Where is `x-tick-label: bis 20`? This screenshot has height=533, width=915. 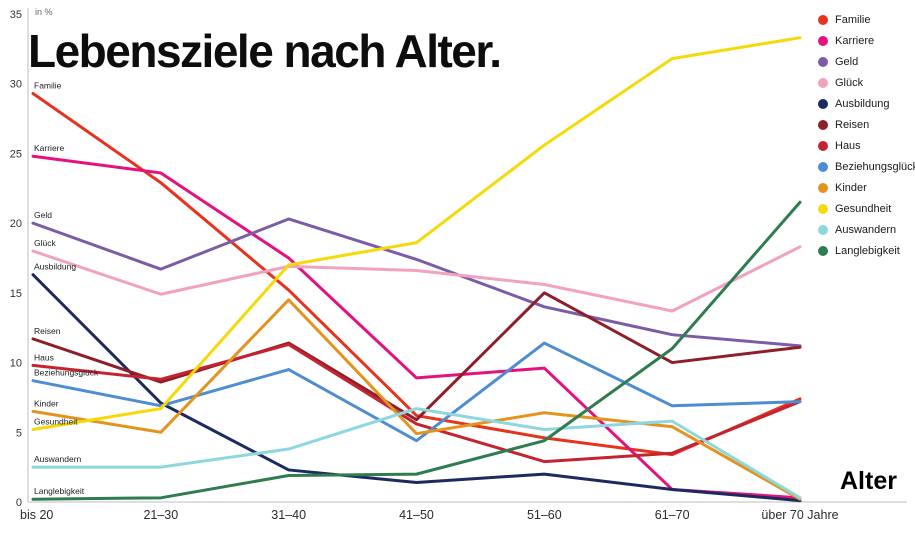
x-tick-label: bis 20 is located at coordinates (36, 515).